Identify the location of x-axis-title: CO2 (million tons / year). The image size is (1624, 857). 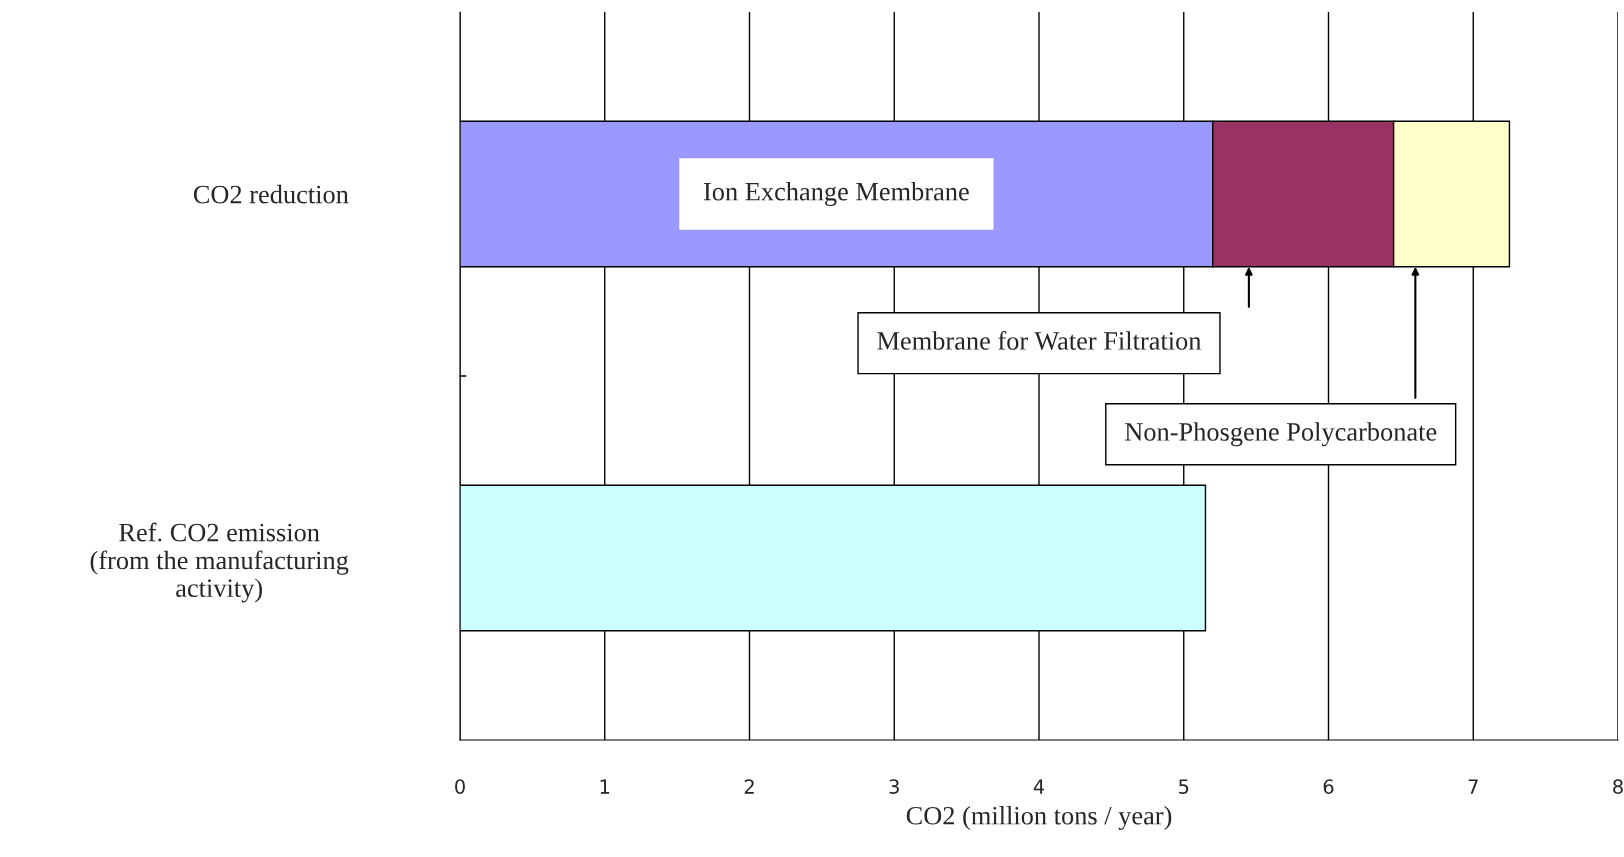
(1039, 818).